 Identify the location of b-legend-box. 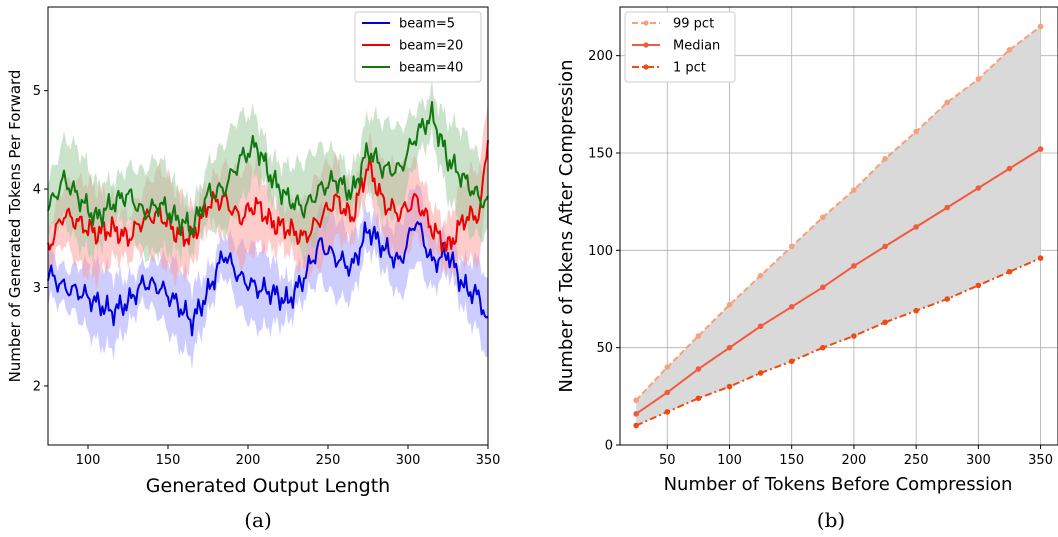
(680, 47).